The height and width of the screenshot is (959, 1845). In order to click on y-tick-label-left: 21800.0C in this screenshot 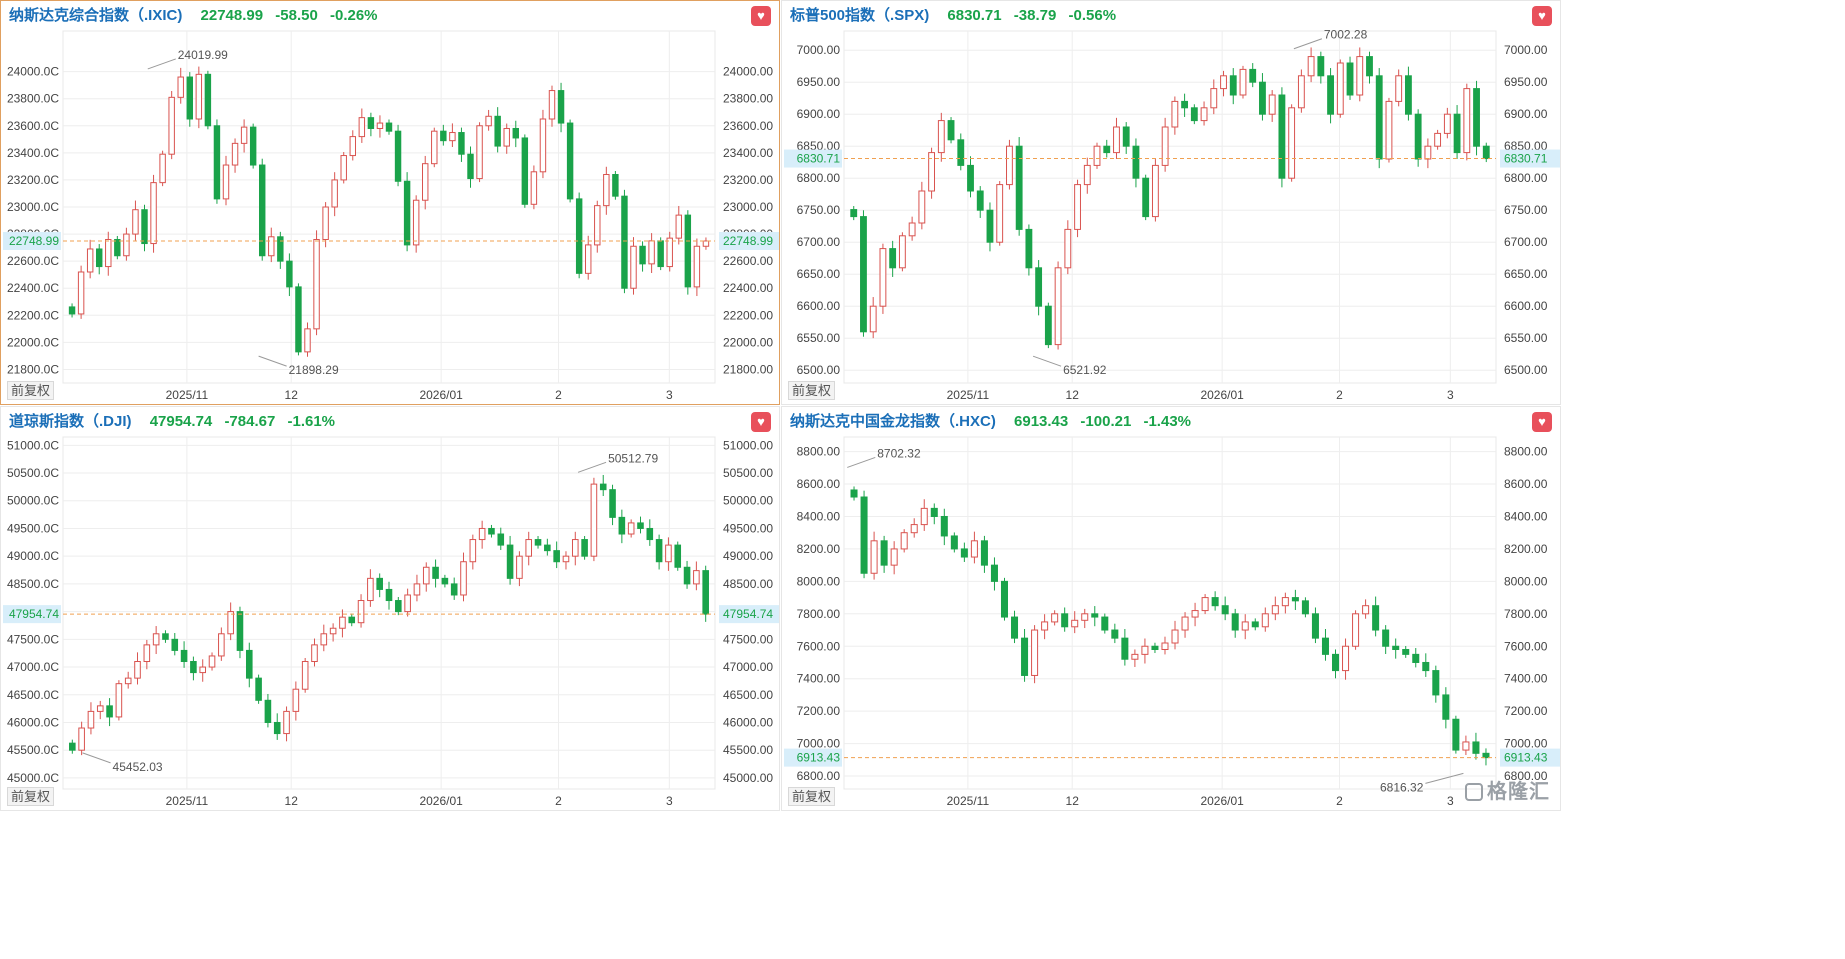, I will do `click(33, 369)`.